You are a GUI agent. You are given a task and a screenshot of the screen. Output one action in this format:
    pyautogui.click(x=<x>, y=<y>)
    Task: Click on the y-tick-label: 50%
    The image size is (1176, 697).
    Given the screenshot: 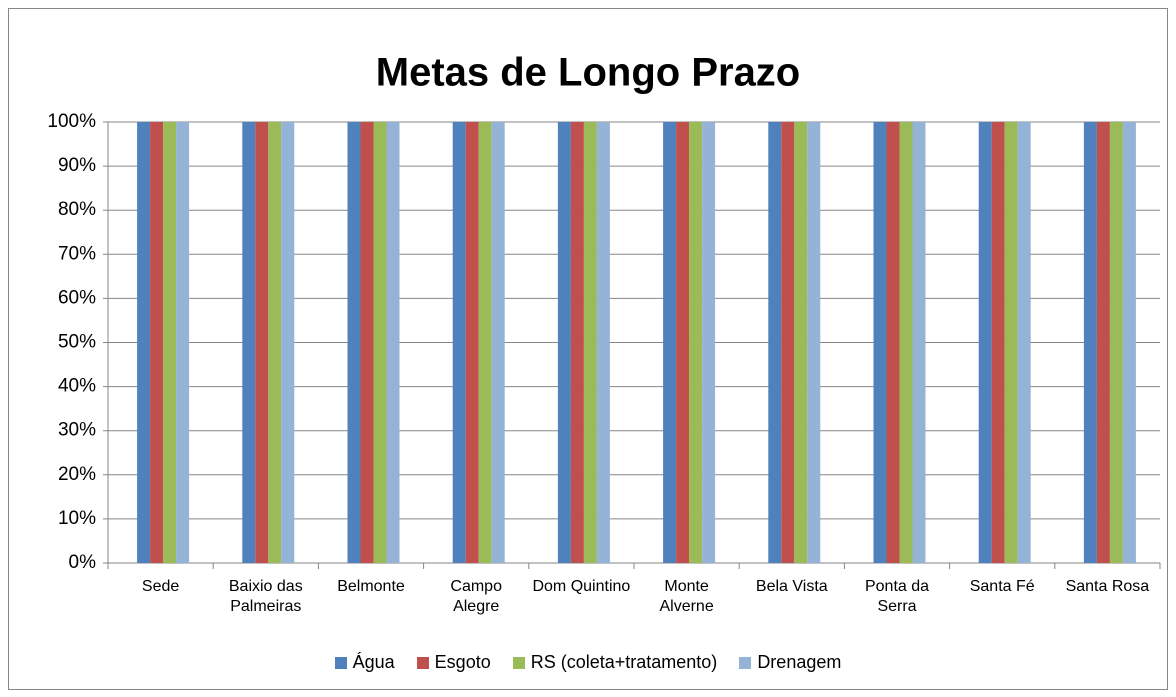 What is the action you would take?
    pyautogui.click(x=77, y=342)
    